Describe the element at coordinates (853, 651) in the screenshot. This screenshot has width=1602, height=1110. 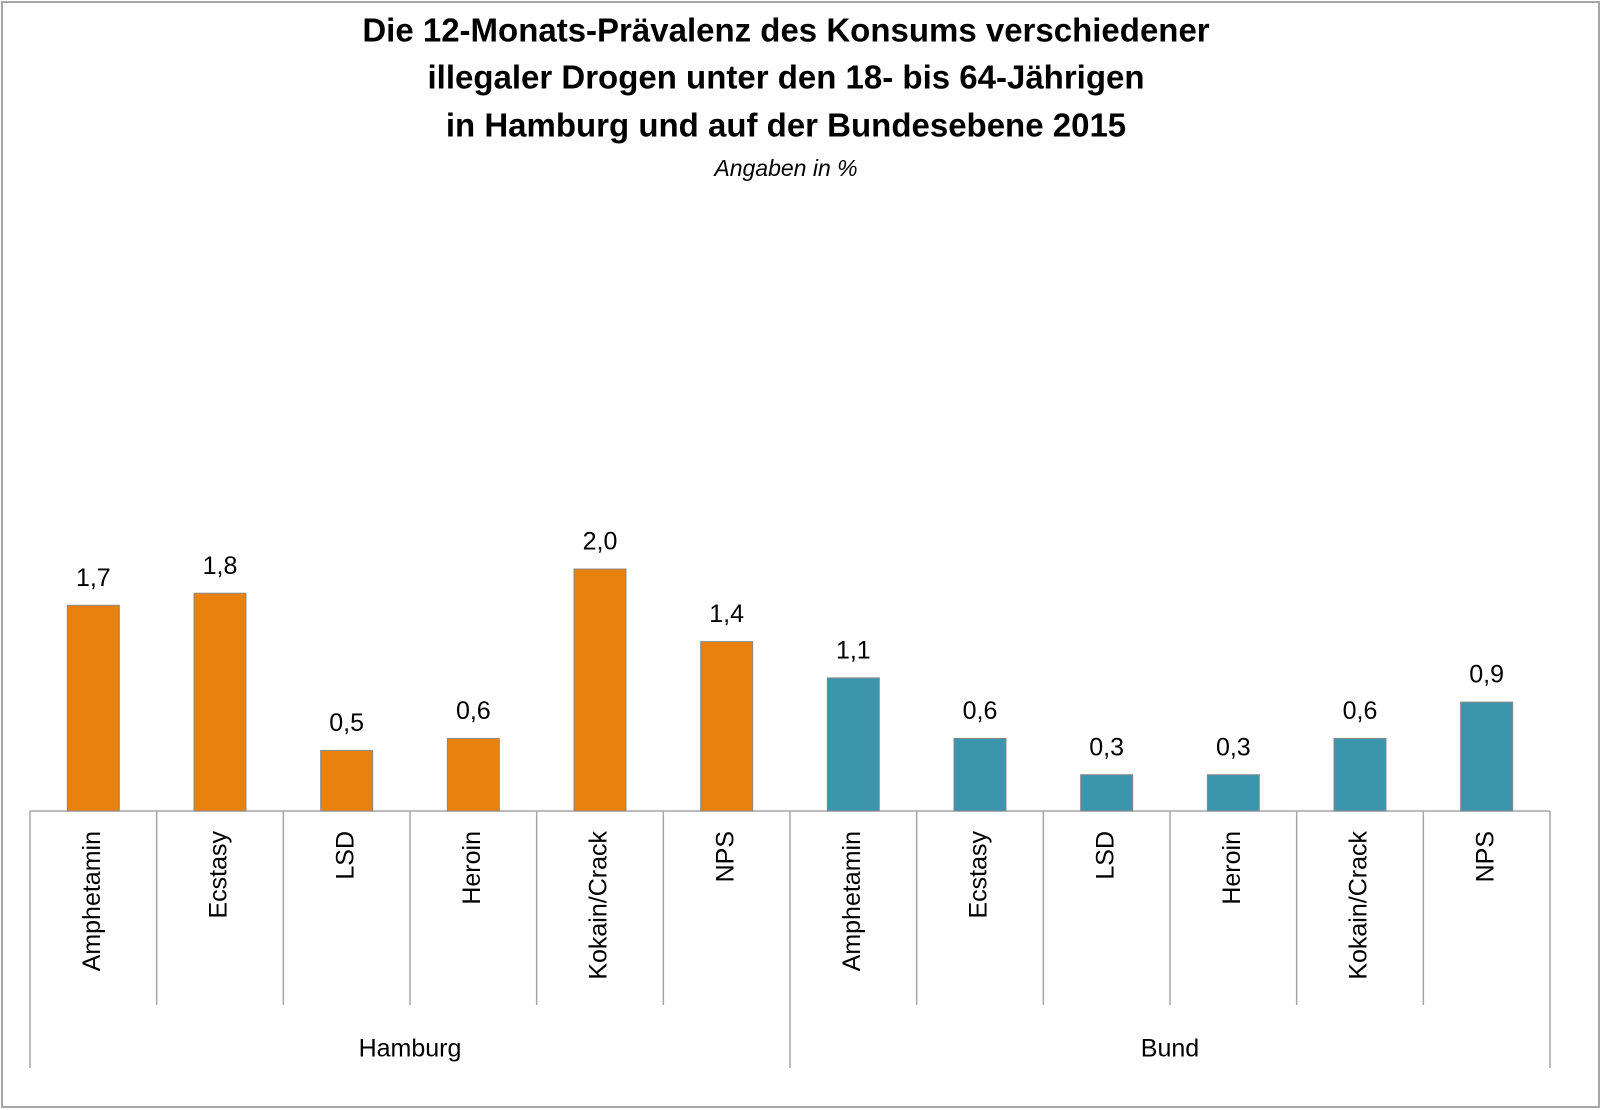
I see `data-label: 1,1` at that location.